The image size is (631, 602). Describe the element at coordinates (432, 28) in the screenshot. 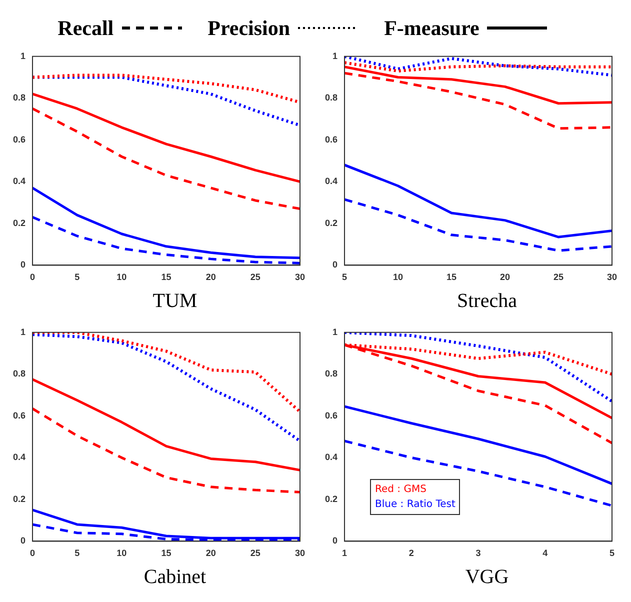

I see `text: F-measure` at that location.